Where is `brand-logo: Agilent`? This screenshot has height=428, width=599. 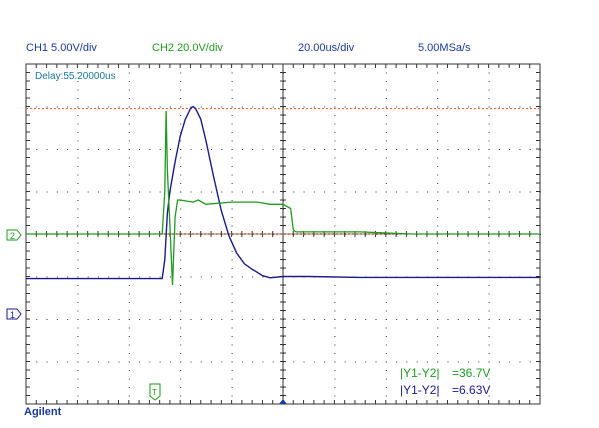
brand-logo: Agilent is located at coordinates (43, 412).